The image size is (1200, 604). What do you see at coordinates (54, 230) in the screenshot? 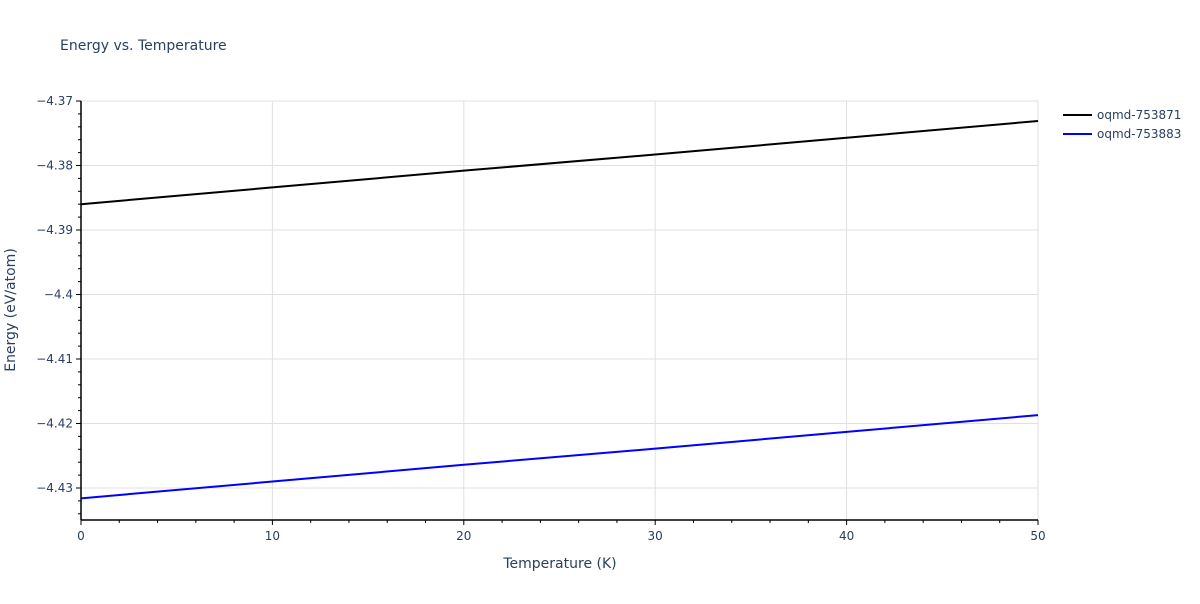
I see `y-tick-label: −4.39` at bounding box center [54, 230].